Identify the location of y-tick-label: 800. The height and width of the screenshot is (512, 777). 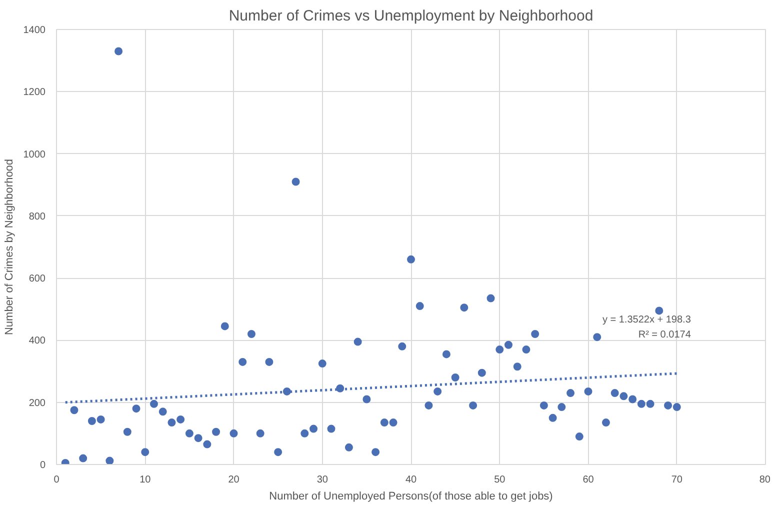
(37, 216).